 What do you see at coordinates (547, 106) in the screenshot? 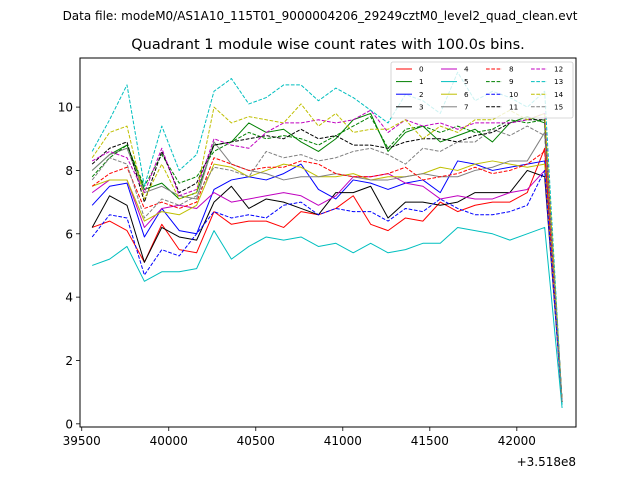
I see `legend-entry-15: 15` at bounding box center [547, 106].